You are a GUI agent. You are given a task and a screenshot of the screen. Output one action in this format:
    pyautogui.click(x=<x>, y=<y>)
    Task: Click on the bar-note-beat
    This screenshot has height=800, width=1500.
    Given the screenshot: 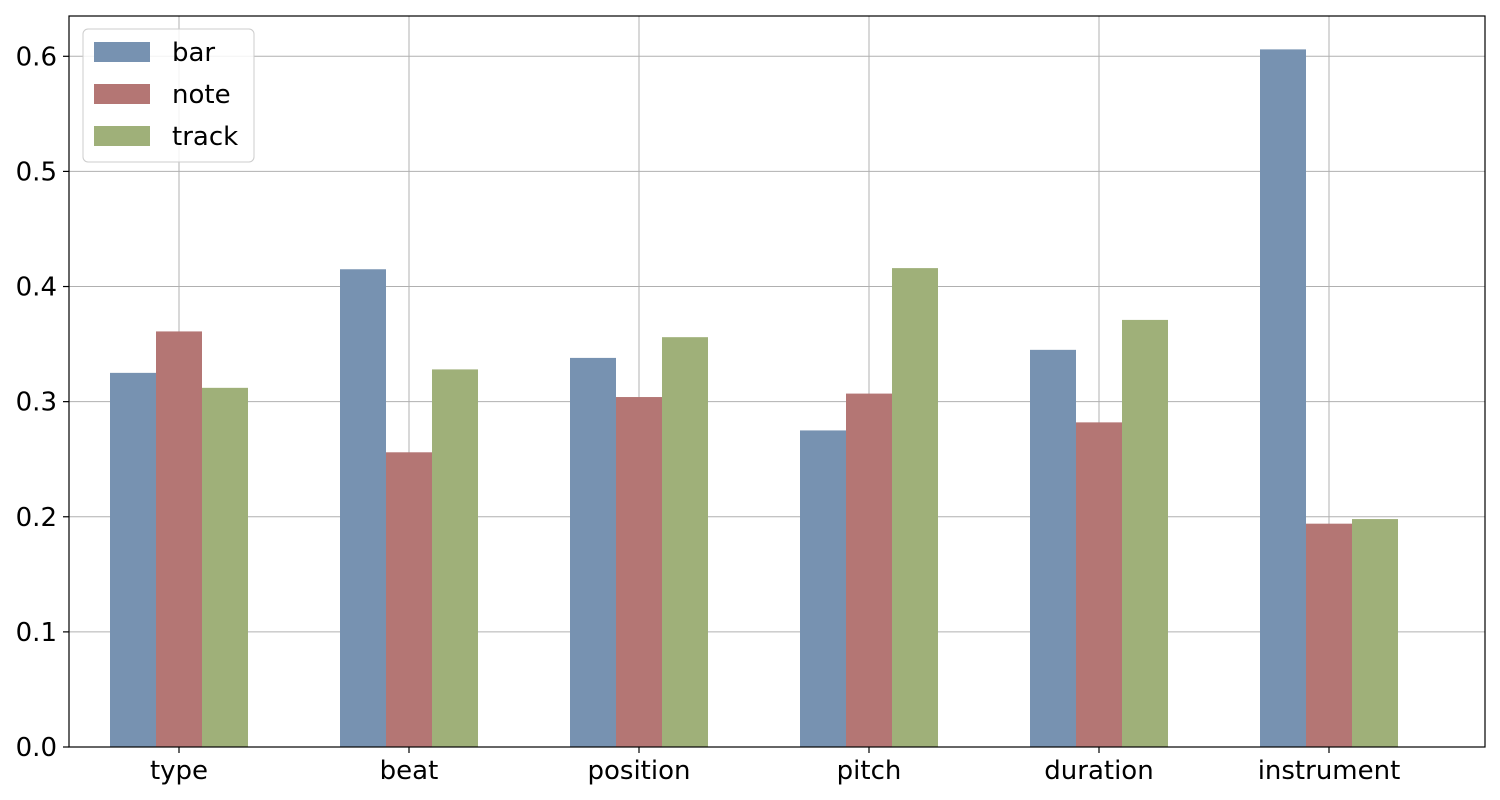 What is the action you would take?
    pyautogui.click(x=409, y=599)
    